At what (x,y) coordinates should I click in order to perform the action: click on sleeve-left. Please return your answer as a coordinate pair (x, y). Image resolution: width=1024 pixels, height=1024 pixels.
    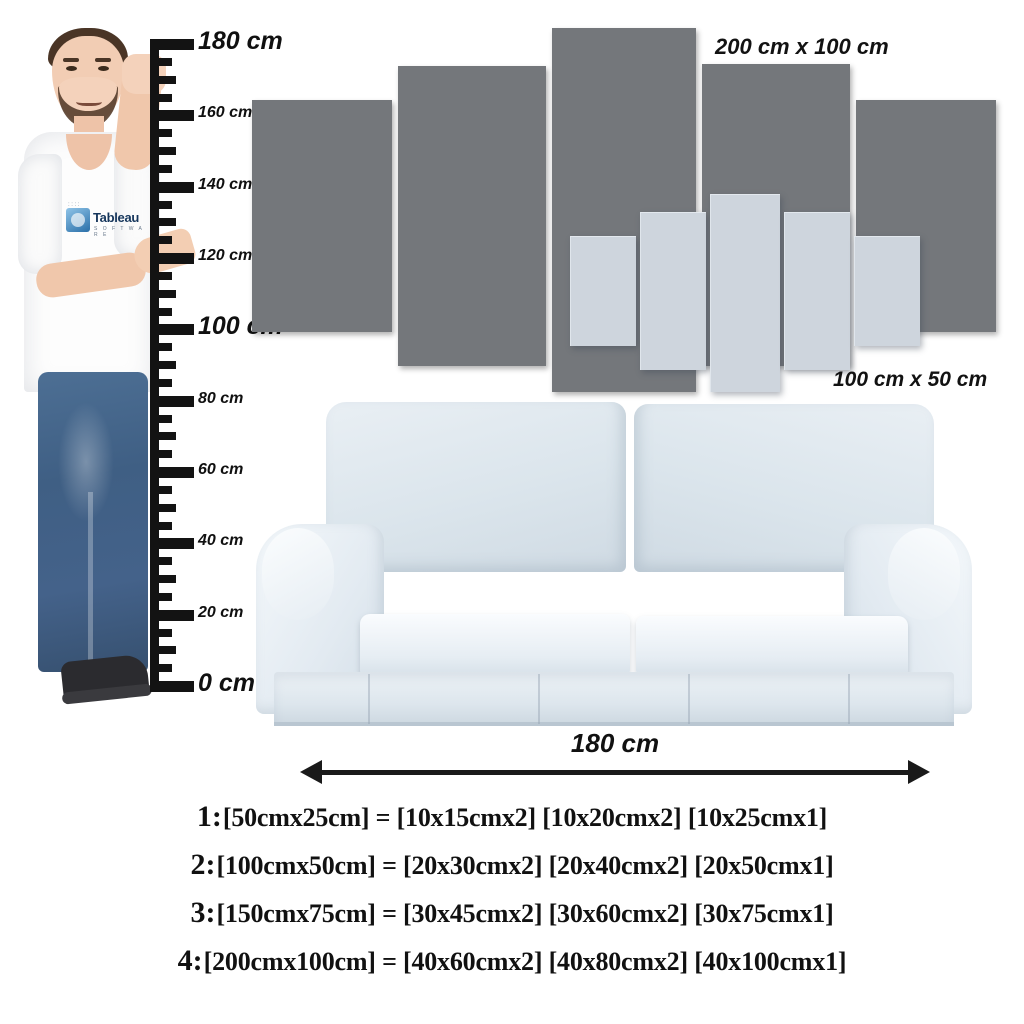
    Looking at the image, I should click on (40, 214).